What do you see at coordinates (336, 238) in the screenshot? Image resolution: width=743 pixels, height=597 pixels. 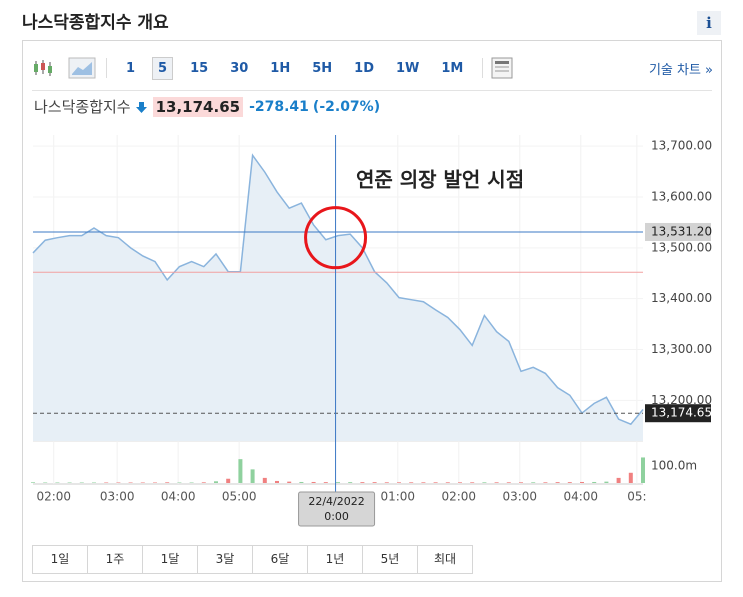 I see `annotation-circle` at bounding box center [336, 238].